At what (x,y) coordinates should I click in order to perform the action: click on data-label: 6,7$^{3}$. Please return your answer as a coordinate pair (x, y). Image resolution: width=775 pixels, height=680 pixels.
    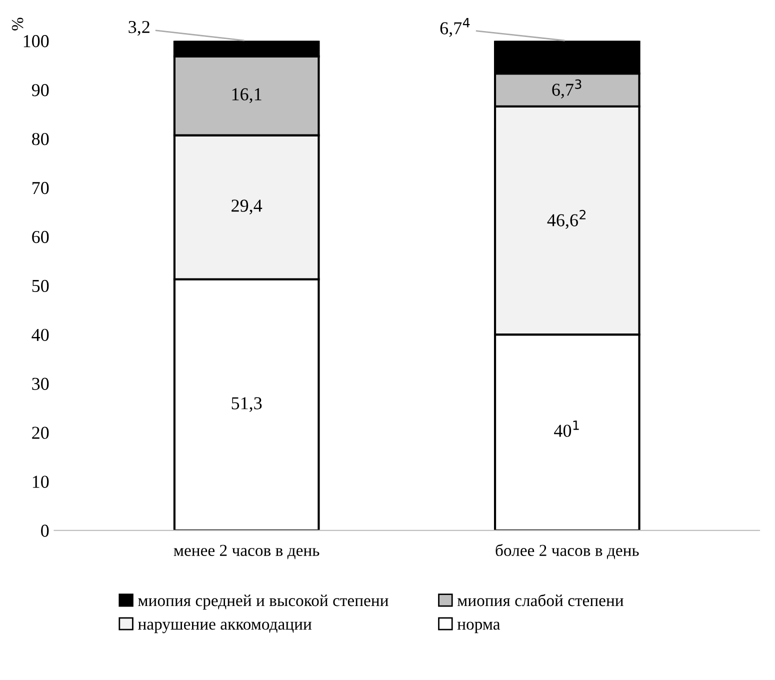
    Looking at the image, I should click on (567, 88).